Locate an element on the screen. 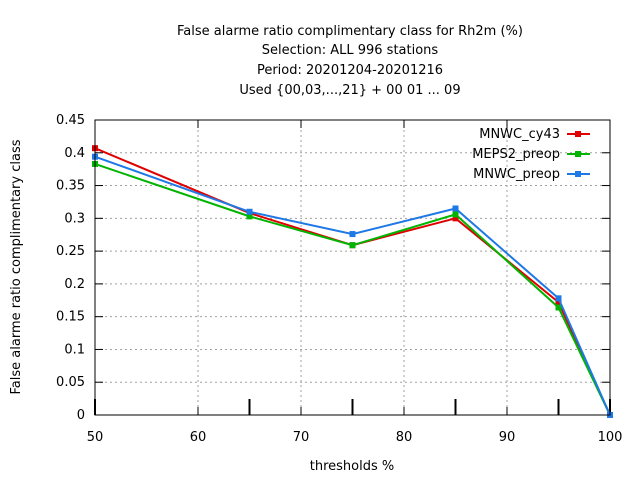  title-line-4: Used {00,03,...,21} + 00 01 ... 09 is located at coordinates (349, 90).